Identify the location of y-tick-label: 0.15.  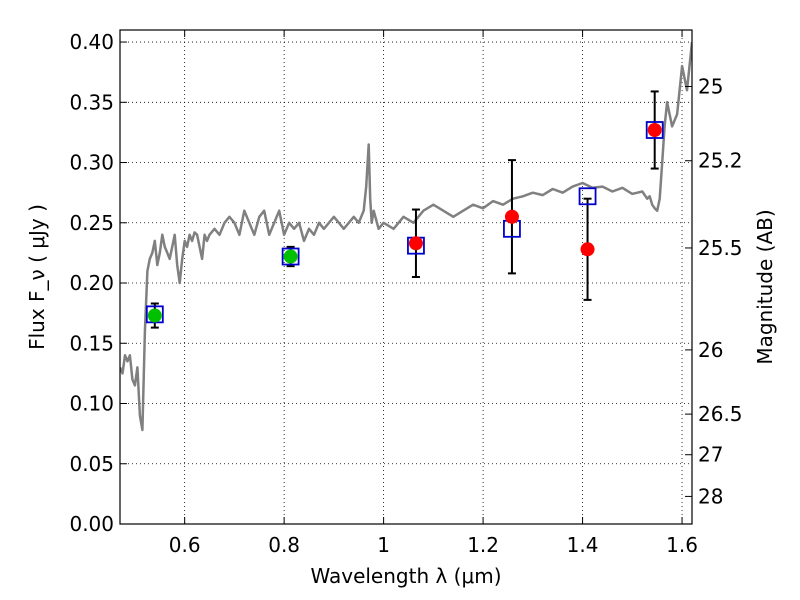
(91, 343).